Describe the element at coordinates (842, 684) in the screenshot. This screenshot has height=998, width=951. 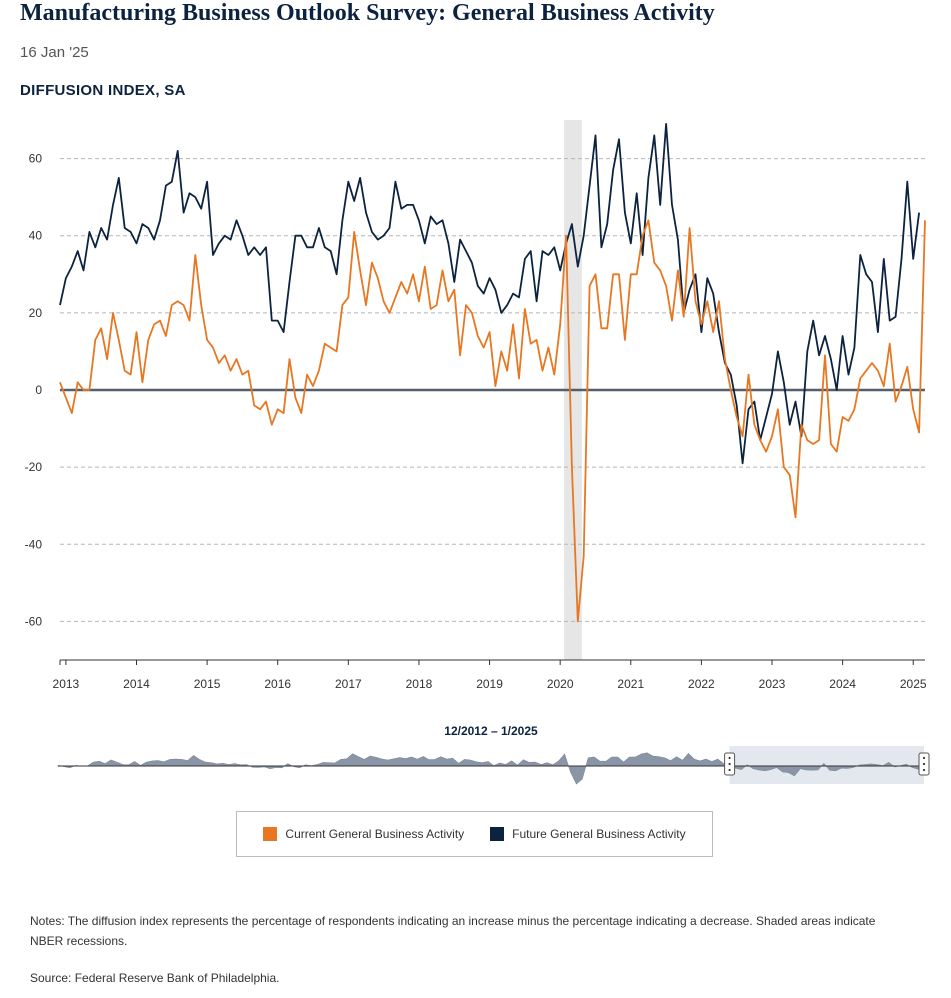
I see `x-tick-label: 2024` at that location.